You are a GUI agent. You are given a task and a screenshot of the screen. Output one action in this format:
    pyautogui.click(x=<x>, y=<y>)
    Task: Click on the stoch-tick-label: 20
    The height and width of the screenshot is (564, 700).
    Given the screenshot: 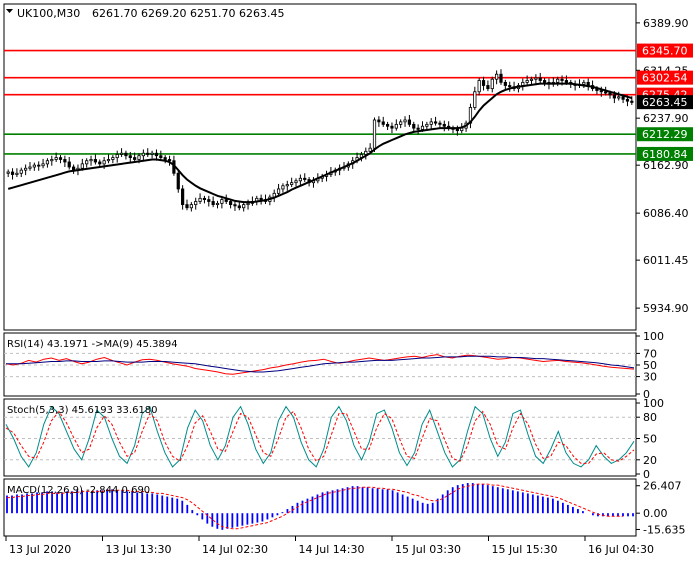 What is the action you would take?
    pyautogui.click(x=650, y=460)
    